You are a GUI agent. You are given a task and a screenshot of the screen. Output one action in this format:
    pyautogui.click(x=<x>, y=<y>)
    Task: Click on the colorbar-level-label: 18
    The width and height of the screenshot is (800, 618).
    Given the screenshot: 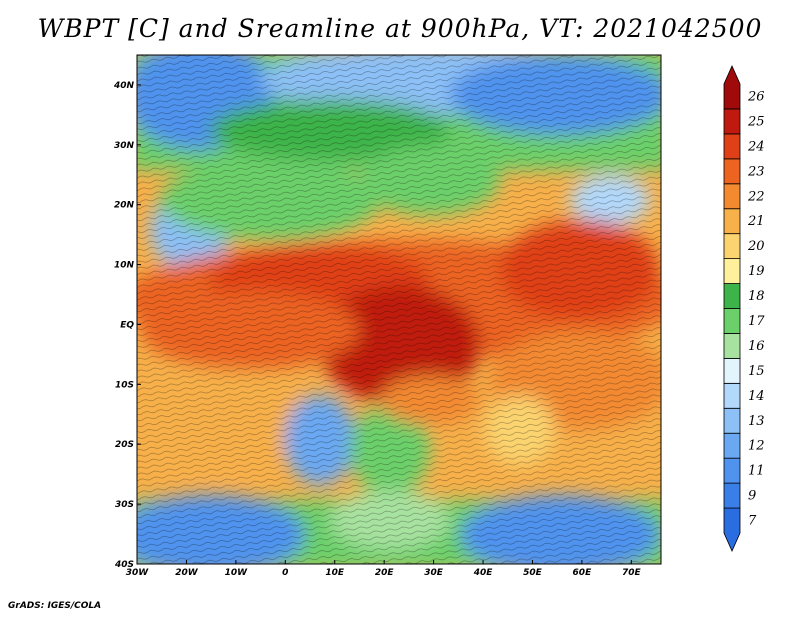 What is the action you would take?
    pyautogui.click(x=756, y=296)
    